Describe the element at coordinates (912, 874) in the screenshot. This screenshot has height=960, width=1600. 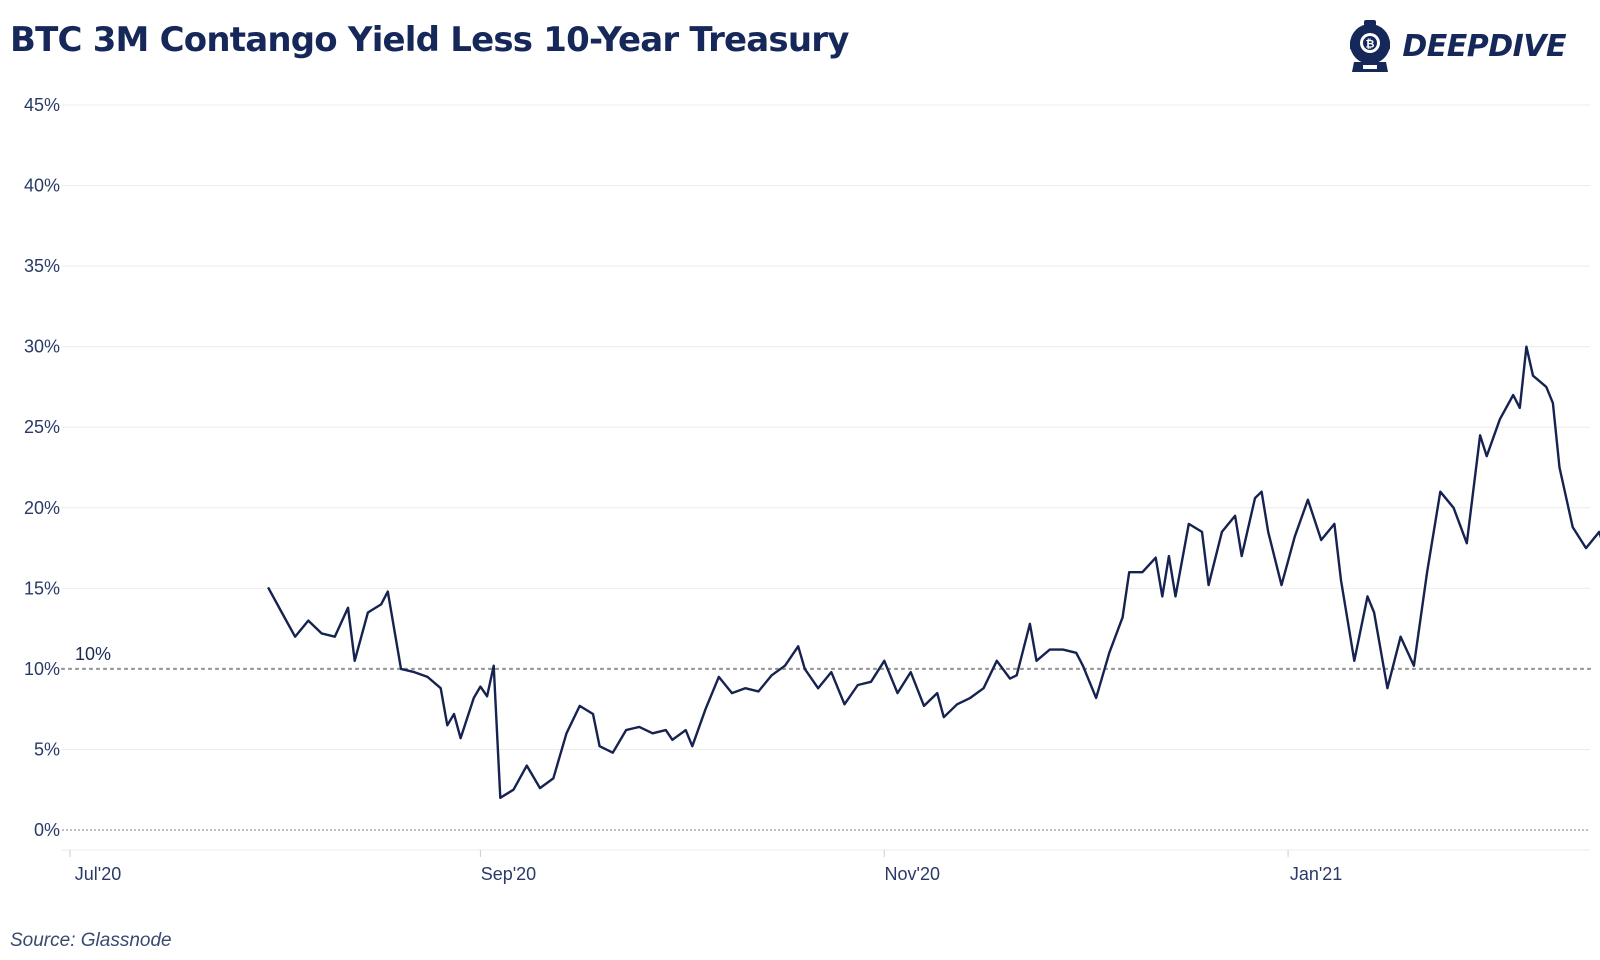
I see `x-tick-label: Nov'20` at that location.